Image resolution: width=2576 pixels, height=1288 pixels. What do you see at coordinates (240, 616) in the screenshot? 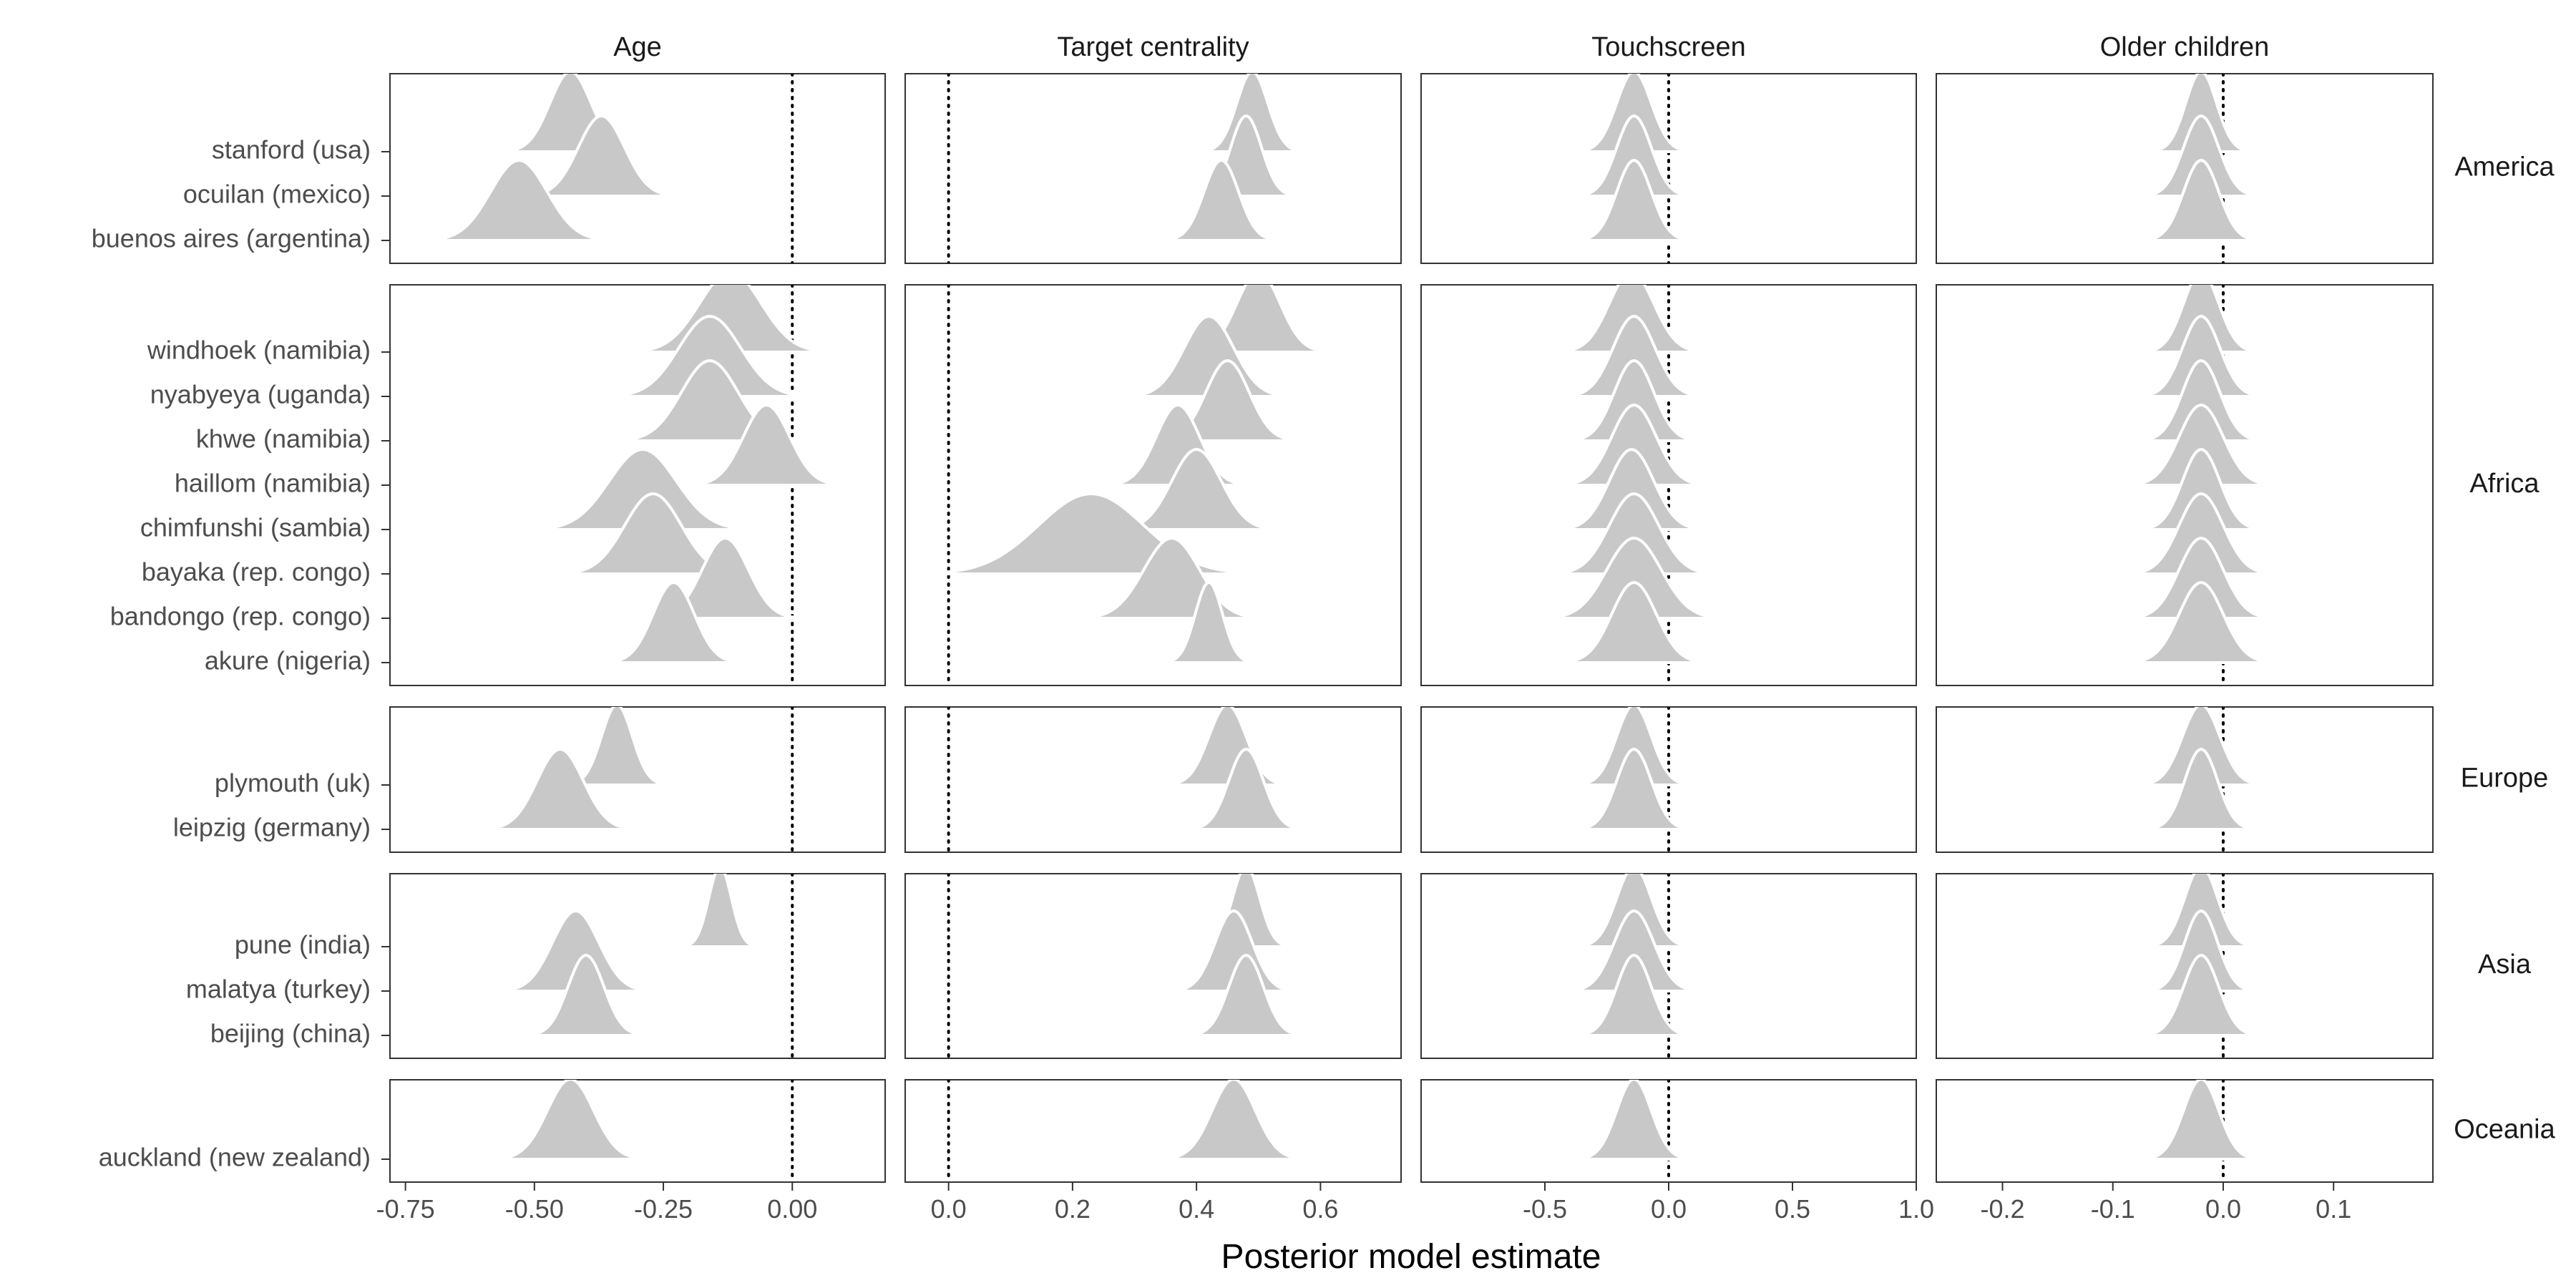
I see `site-label-bandongo-rep-congo: bandongo (rep. congo)` at bounding box center [240, 616].